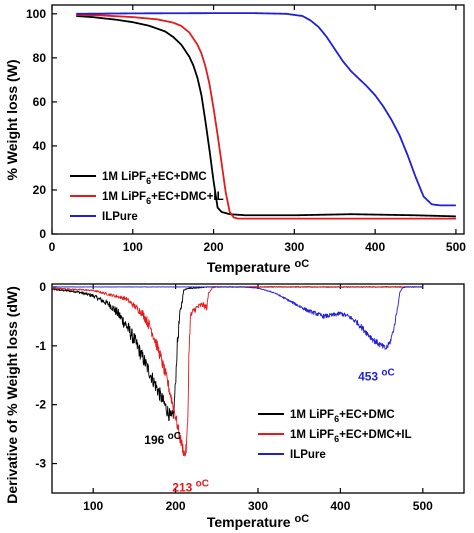 This screenshot has height=533, width=474. Describe the element at coordinates (183, 488) in the screenshot. I see `peak-annotation-value: 213` at that location.